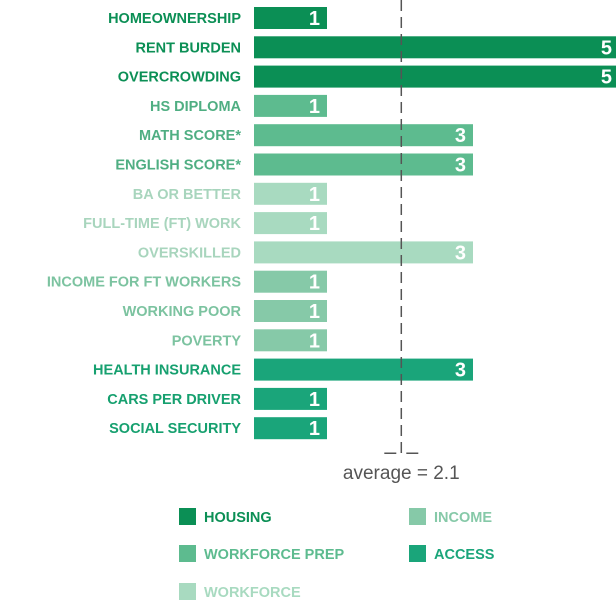  What do you see at coordinates (463, 518) in the screenshot?
I see `legend-label: INCOME` at bounding box center [463, 518].